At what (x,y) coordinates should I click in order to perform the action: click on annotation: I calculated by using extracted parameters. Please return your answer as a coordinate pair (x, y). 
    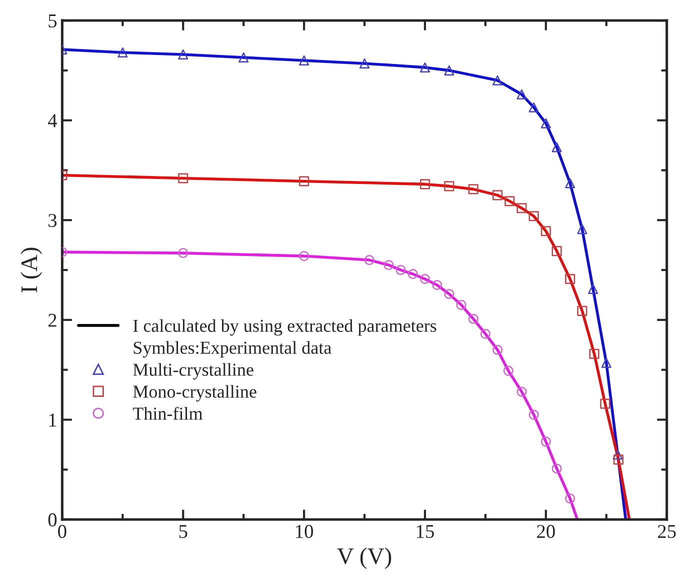
    Looking at the image, I should click on (284, 327).